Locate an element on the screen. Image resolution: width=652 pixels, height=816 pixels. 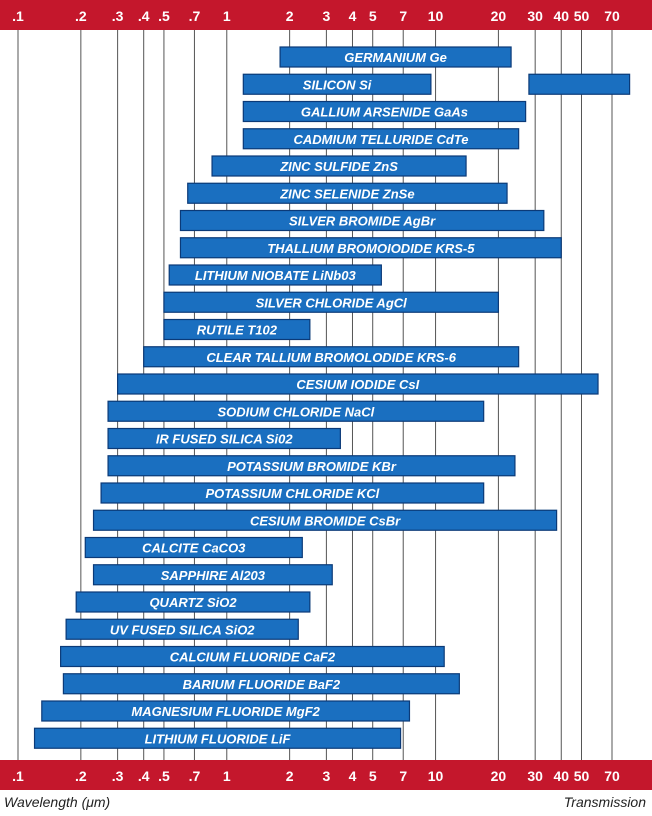
bar-label: IR FUSED SILICA Si02 is located at coordinates (225, 439).